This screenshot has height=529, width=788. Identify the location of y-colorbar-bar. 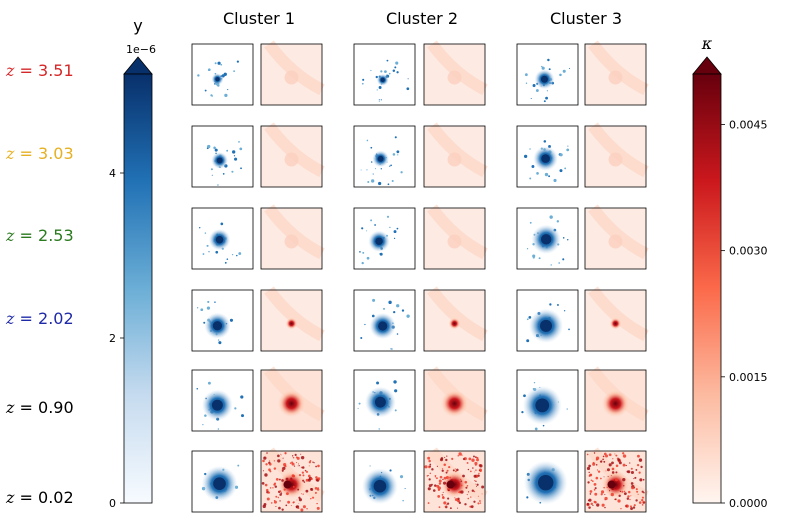
(138, 288).